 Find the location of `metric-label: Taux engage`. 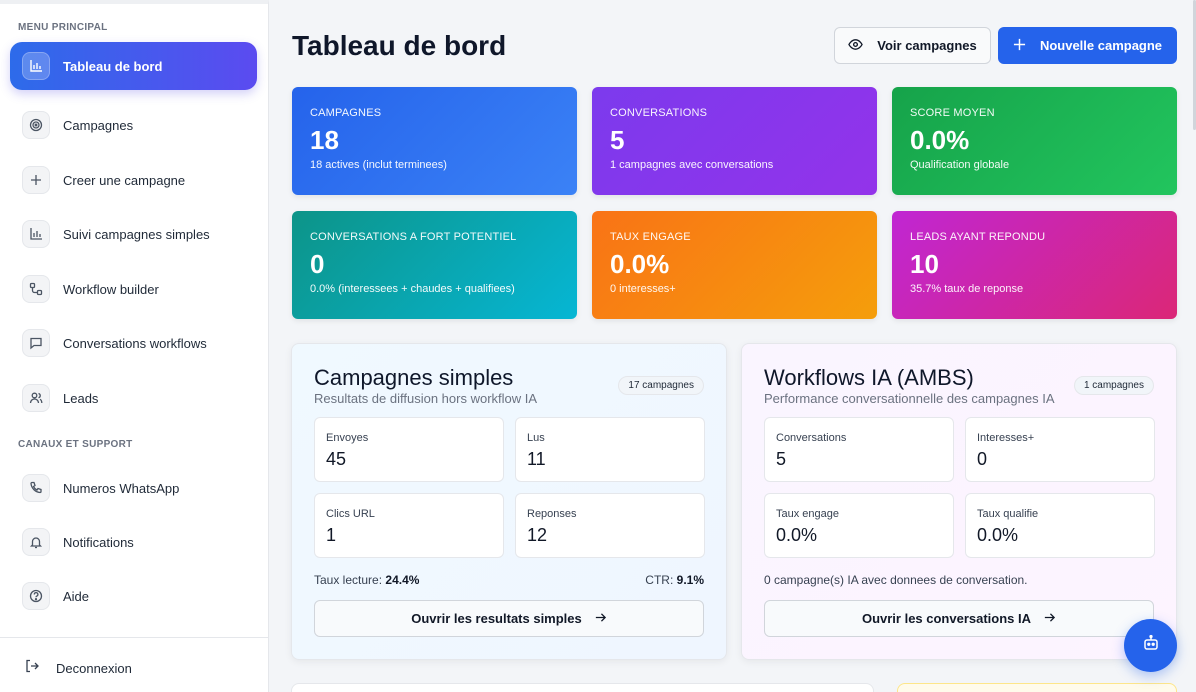

metric-label: Taux engage is located at coordinates (807, 514).